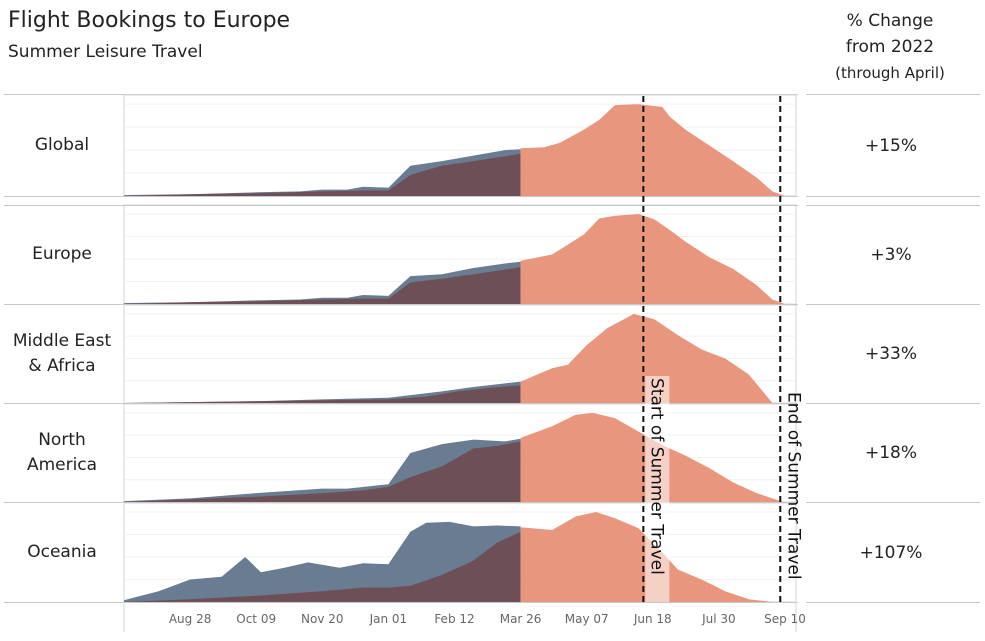  Describe the element at coordinates (893, 94) in the screenshot. I see `pct-divider` at that location.